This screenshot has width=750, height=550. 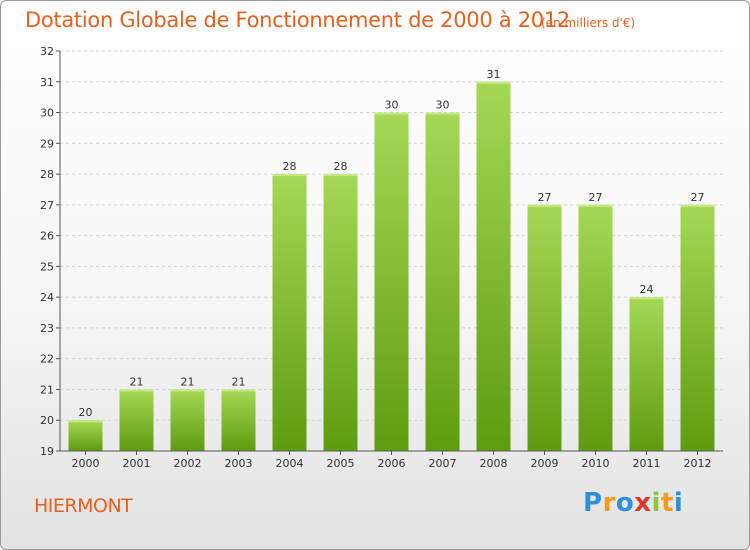 What do you see at coordinates (667, 503) in the screenshot?
I see `logo-letter: t` at bounding box center [667, 503].